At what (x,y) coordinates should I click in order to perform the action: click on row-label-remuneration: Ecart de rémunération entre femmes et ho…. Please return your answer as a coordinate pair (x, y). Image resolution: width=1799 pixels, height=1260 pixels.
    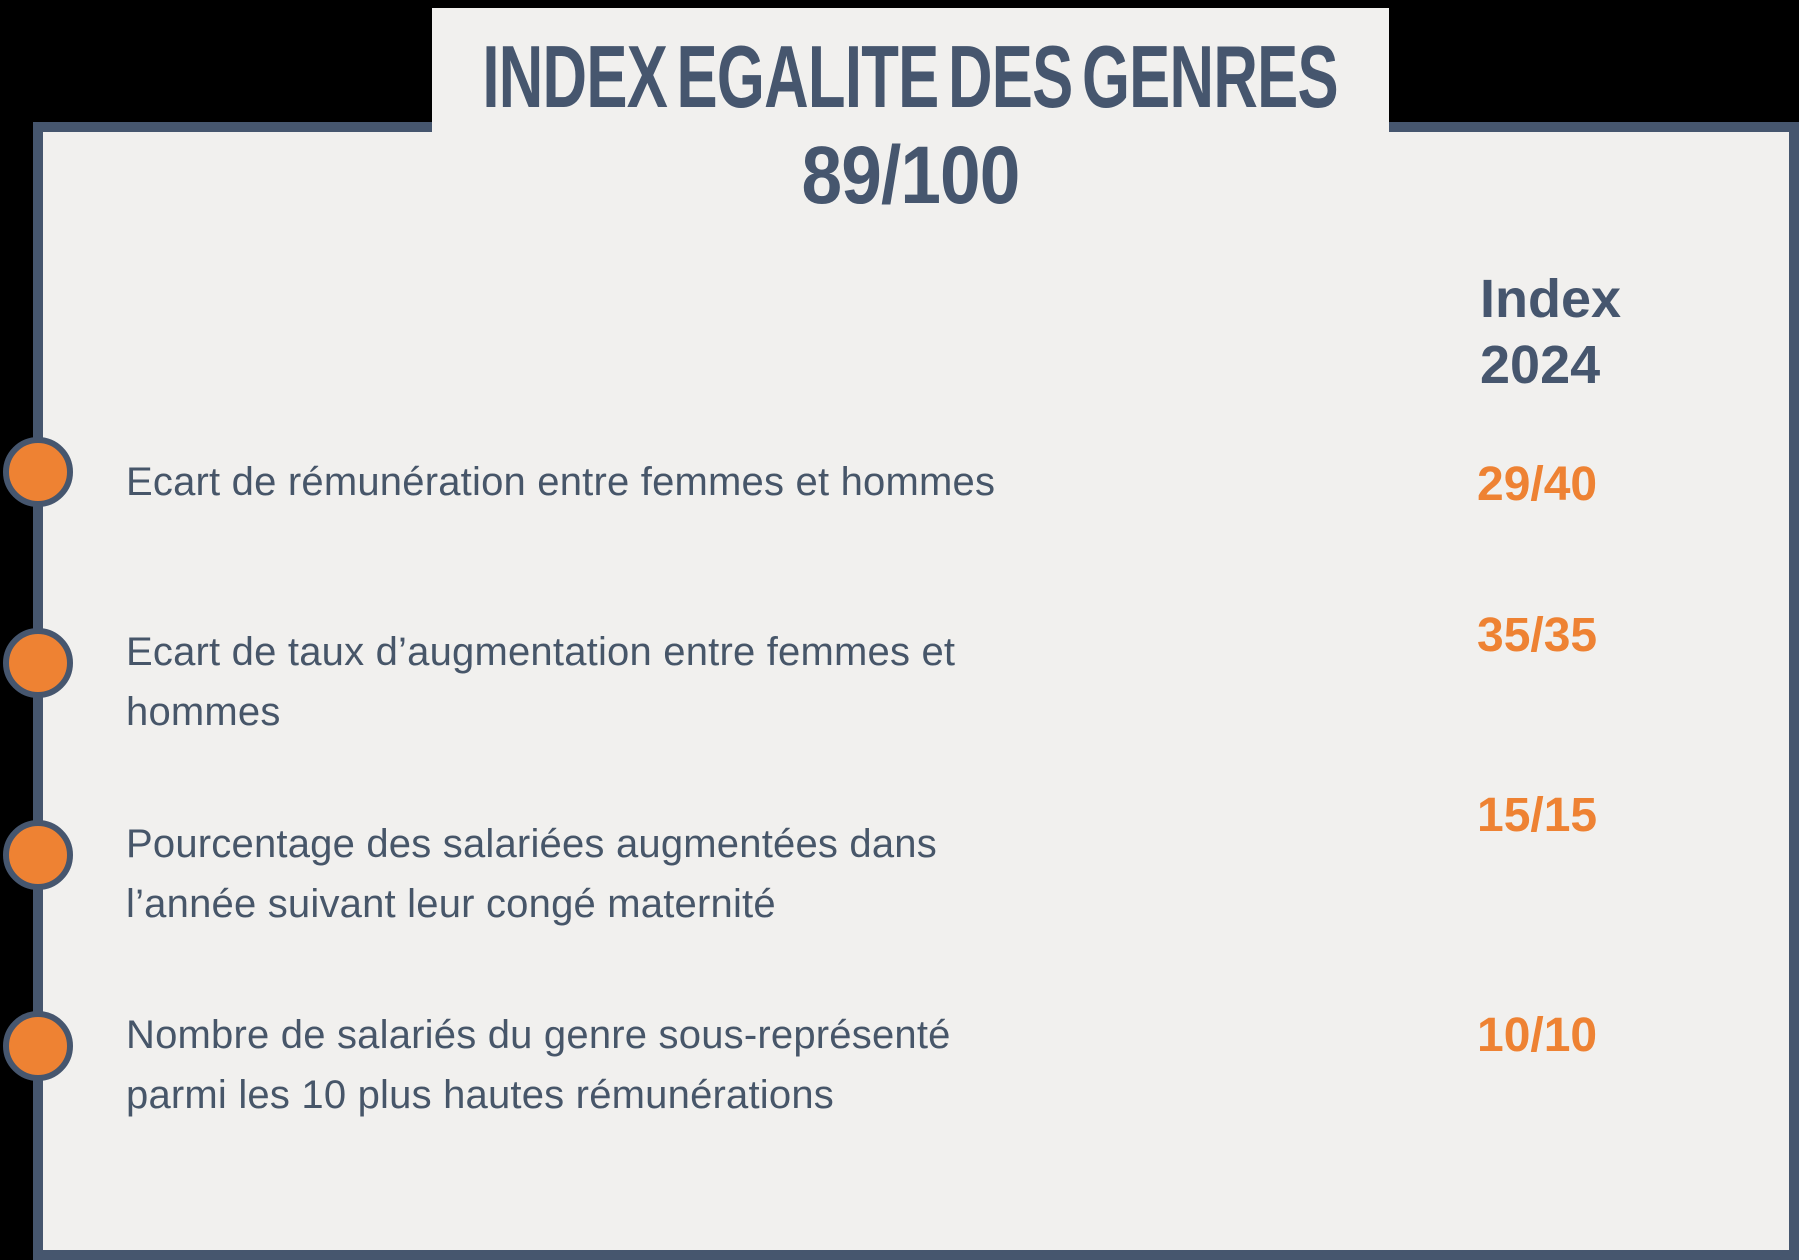
    Looking at the image, I should click on (561, 482).